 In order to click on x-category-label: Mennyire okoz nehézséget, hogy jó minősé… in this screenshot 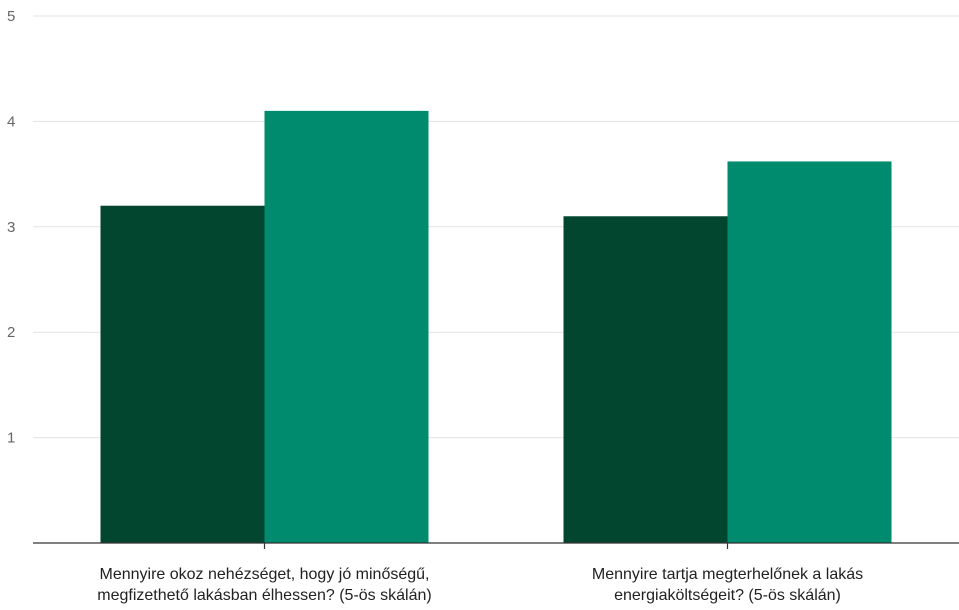, I will do `click(264, 585)`.